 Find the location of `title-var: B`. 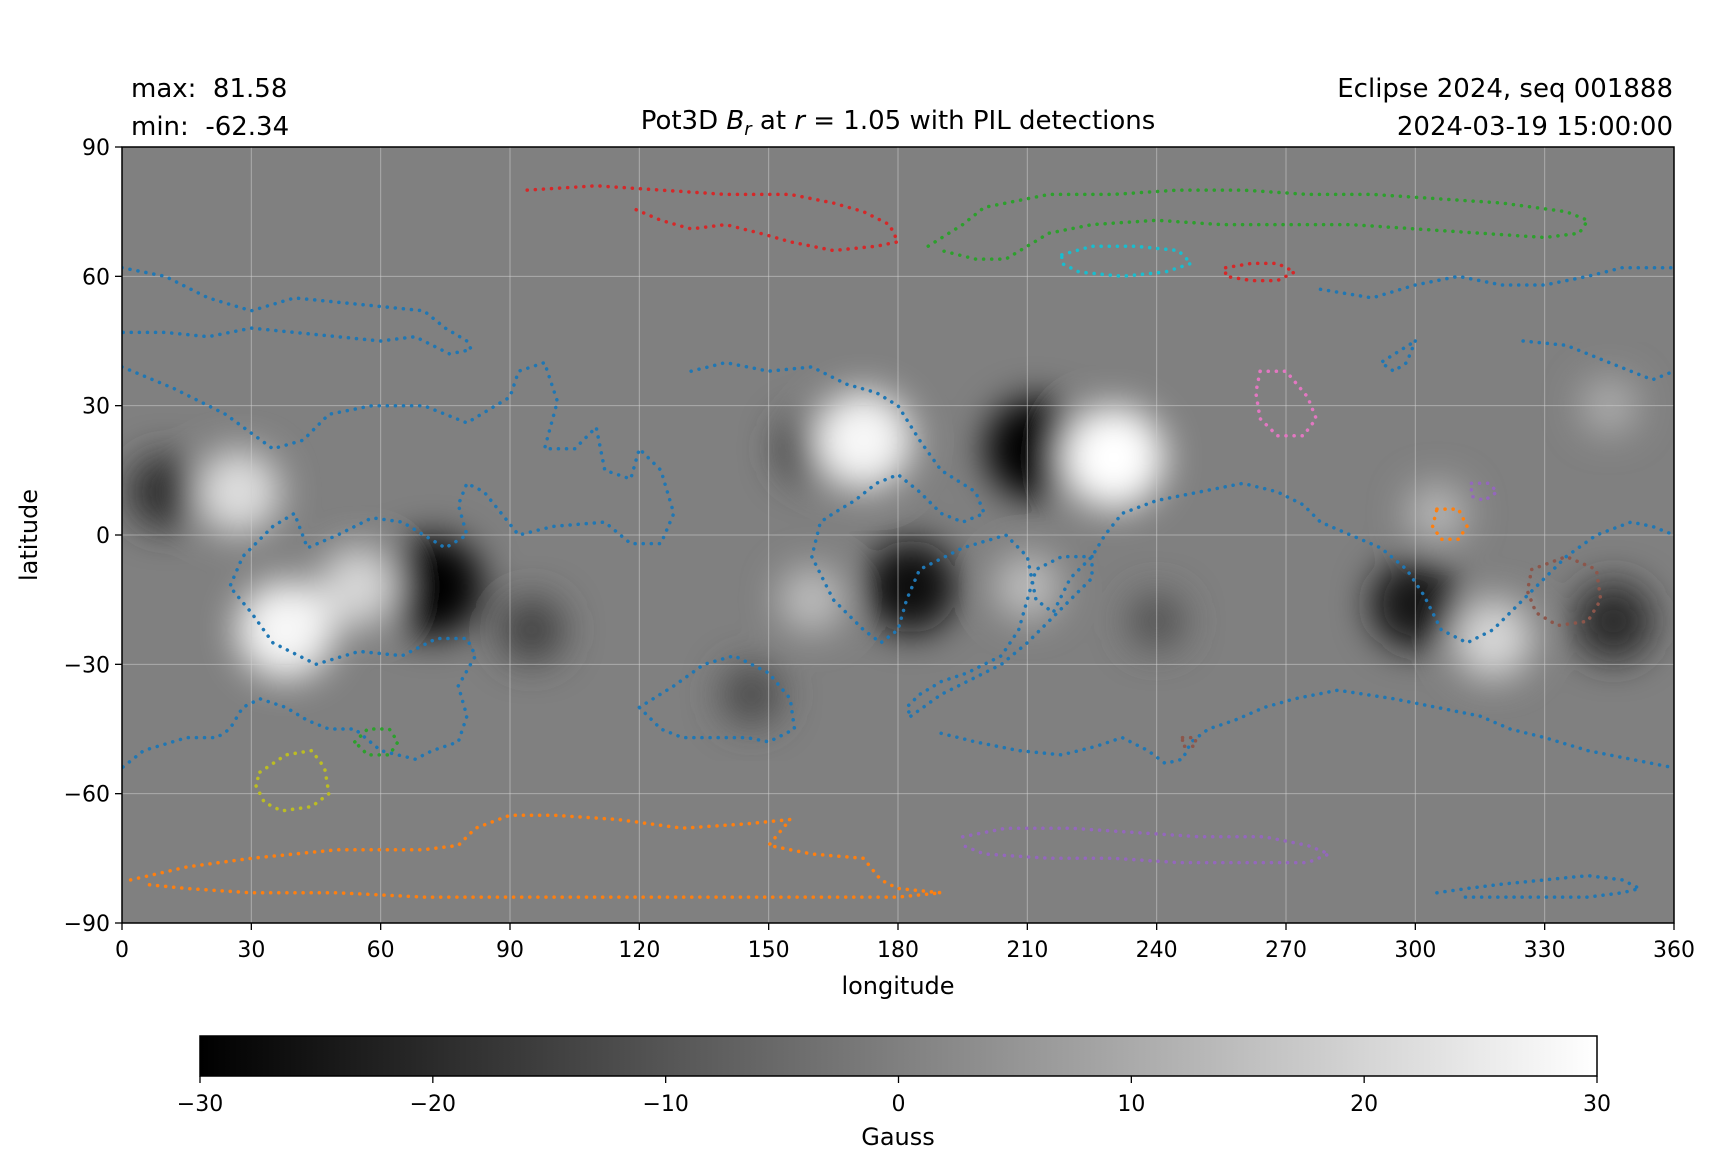

title-var: B is located at coordinates (735, 121).